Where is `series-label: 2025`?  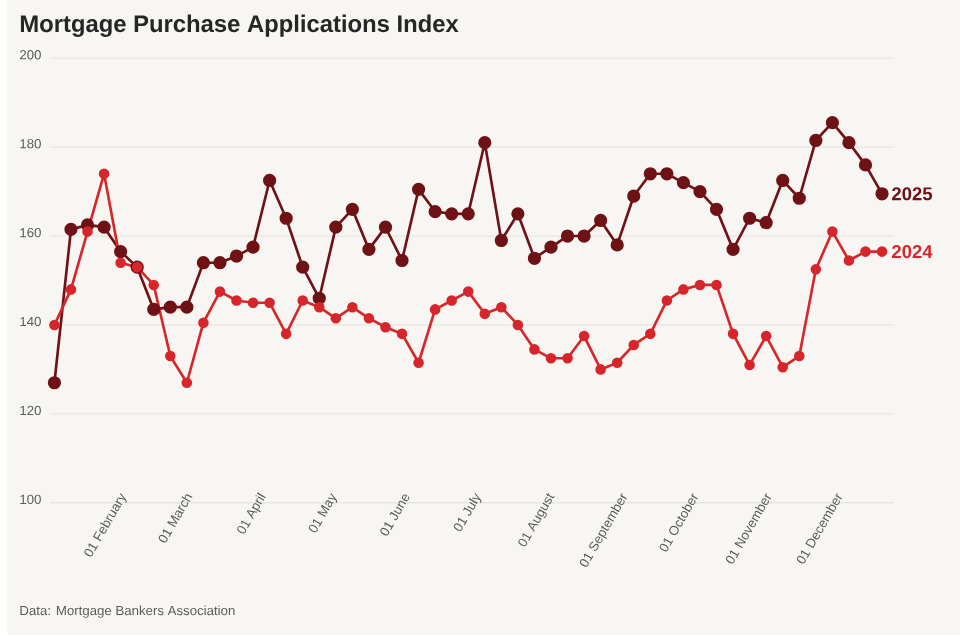 series-label: 2025 is located at coordinates (912, 194).